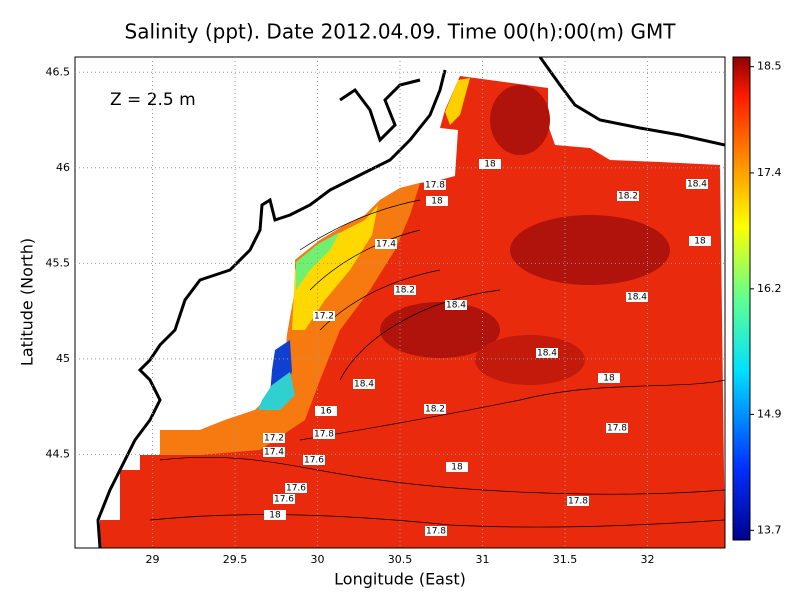  Describe the element at coordinates (769, 172) in the screenshot. I see `colorbar-tick-label: 17.4` at that location.